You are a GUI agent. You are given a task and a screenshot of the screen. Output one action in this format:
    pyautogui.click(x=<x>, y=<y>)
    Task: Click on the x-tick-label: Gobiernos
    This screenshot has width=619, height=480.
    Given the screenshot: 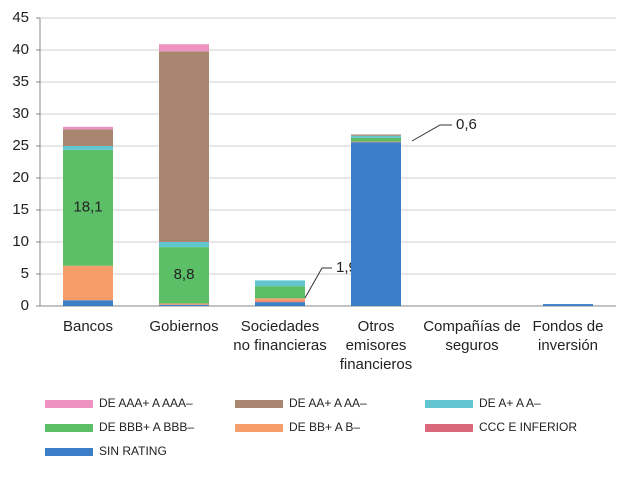 What is the action you would take?
    pyautogui.click(x=184, y=326)
    